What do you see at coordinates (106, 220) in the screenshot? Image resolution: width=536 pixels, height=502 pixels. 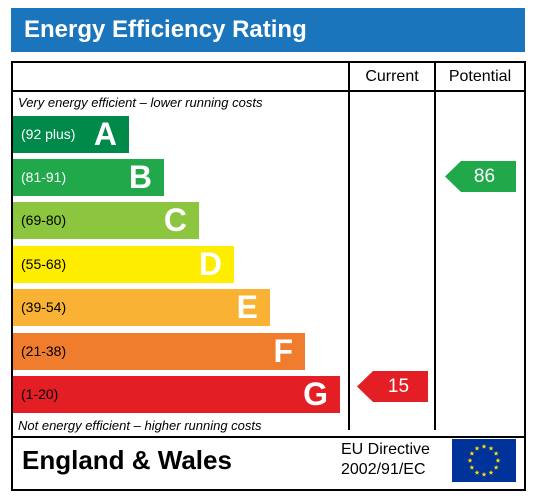 I see `band-c: (69-80) C` at bounding box center [106, 220].